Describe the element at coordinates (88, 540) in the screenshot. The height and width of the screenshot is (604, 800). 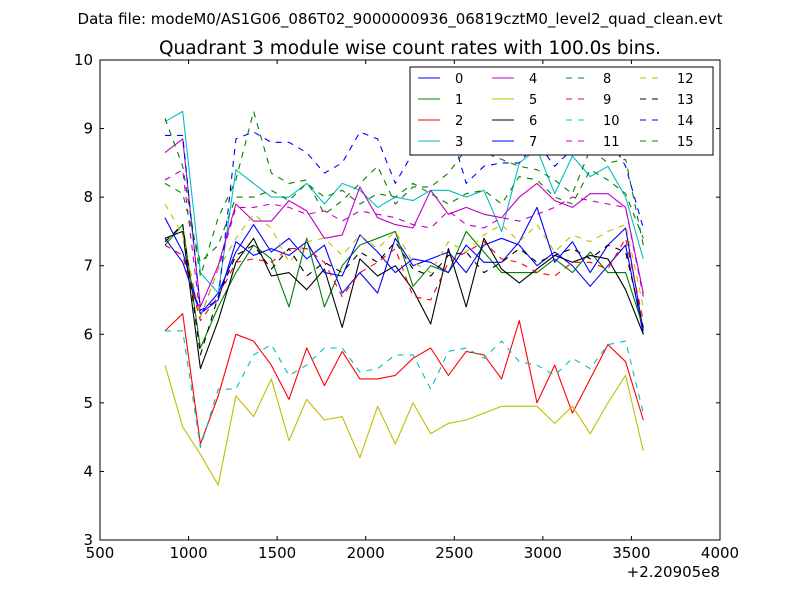
I see `y-tick-label: 3` at that location.